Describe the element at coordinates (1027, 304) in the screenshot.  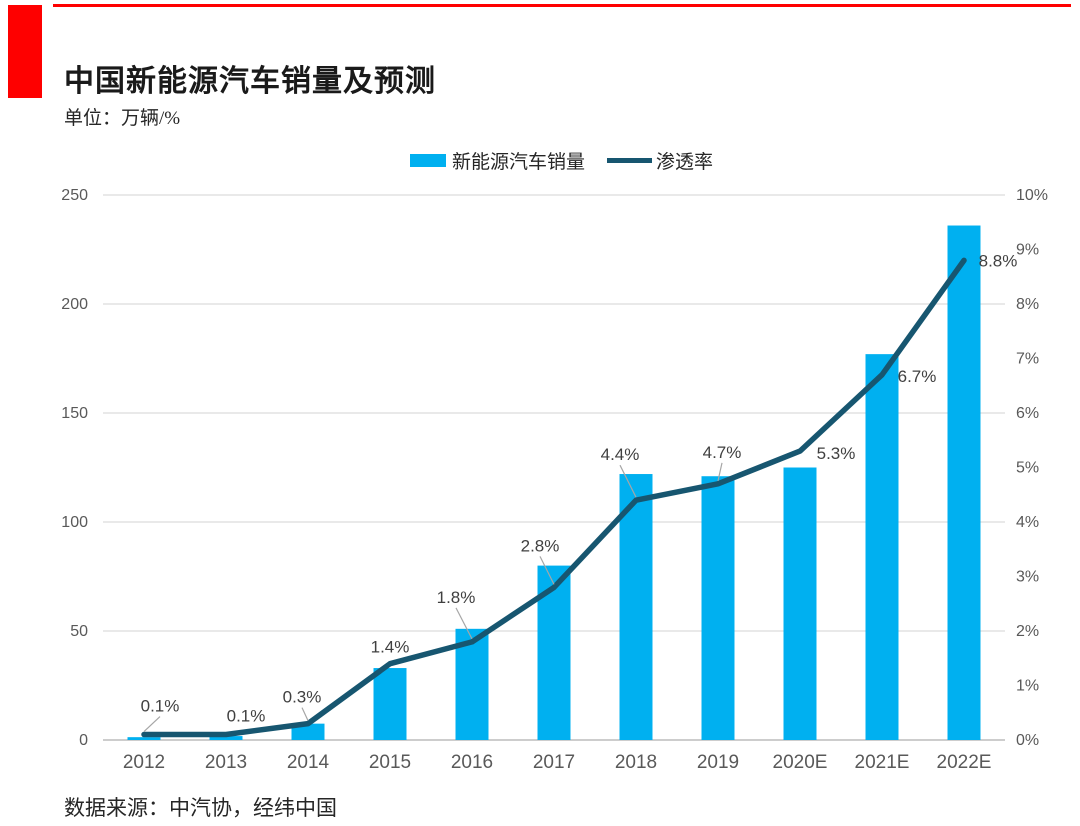
I see `right-axis-tick-8%: 8%` at that location.